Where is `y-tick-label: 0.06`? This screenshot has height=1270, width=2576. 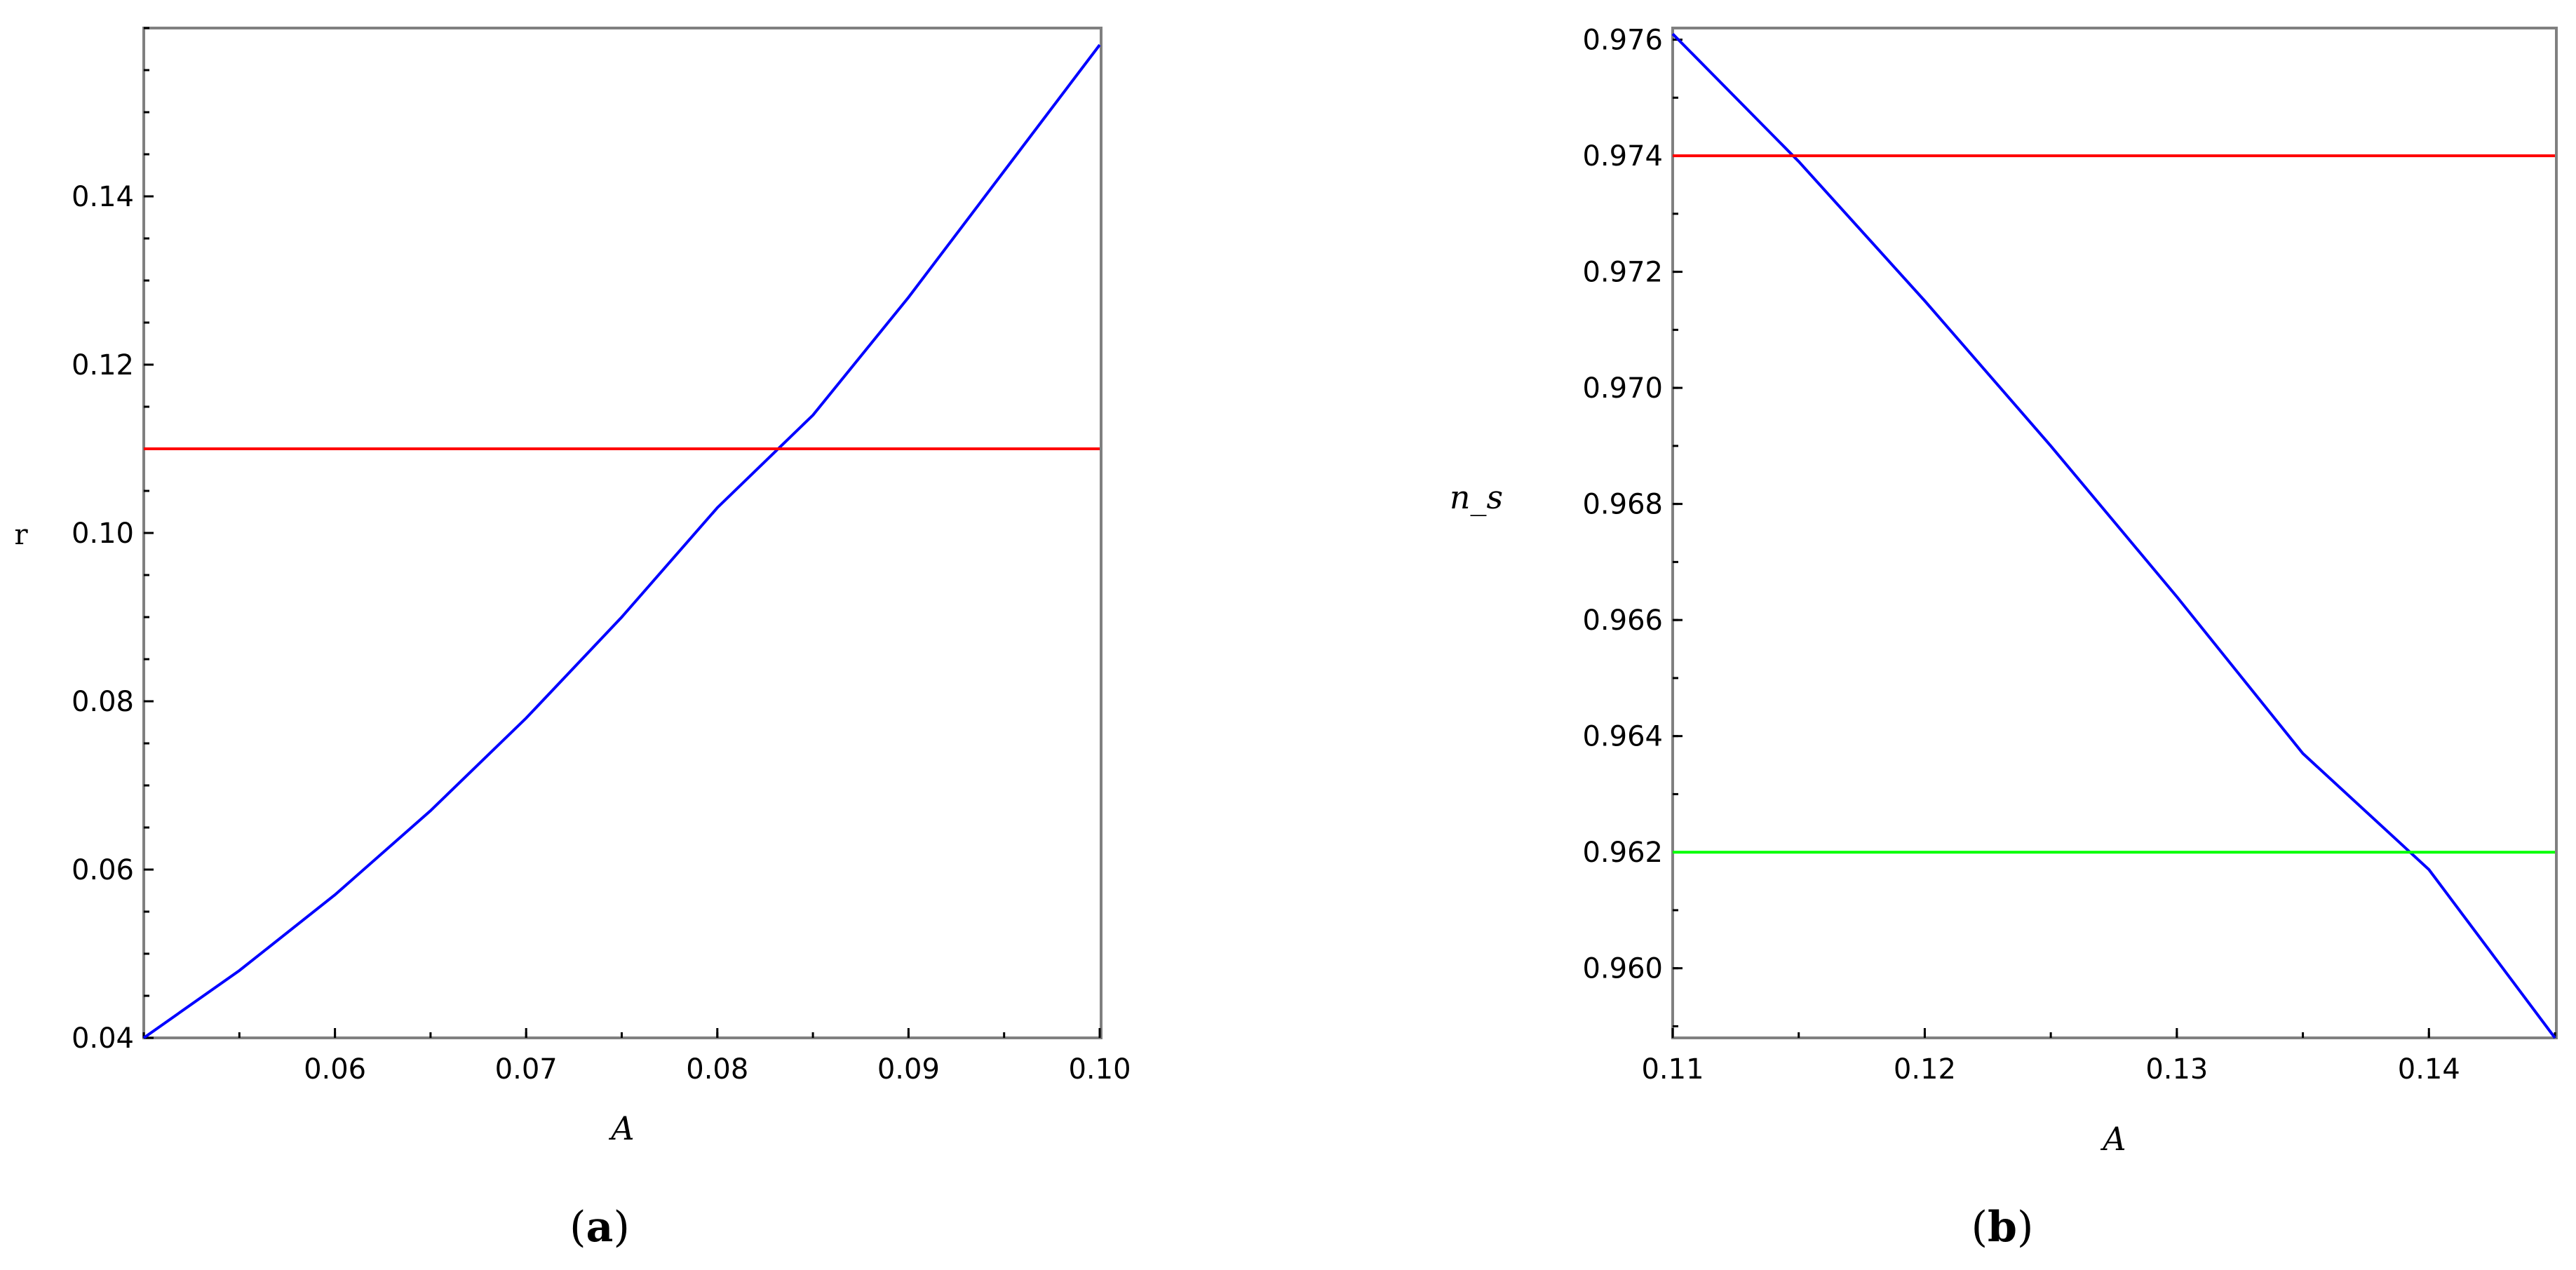 y-tick-label: 0.06 is located at coordinates (103, 870).